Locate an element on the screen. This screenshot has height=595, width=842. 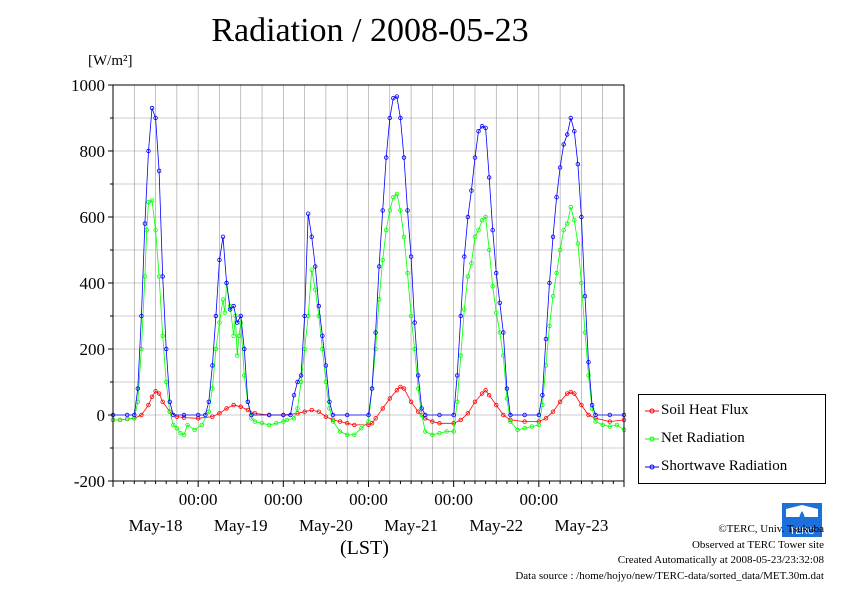
legend-label-net: Net Radiation is located at coordinates (703, 438).